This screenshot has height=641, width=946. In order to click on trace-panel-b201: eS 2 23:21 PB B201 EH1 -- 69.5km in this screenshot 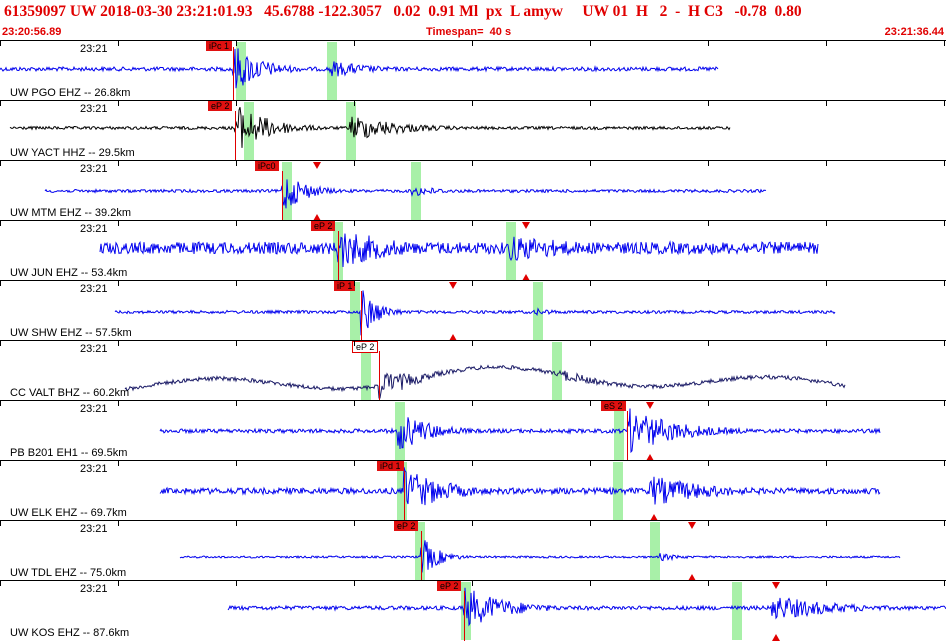, I will do `click(473, 430)`.